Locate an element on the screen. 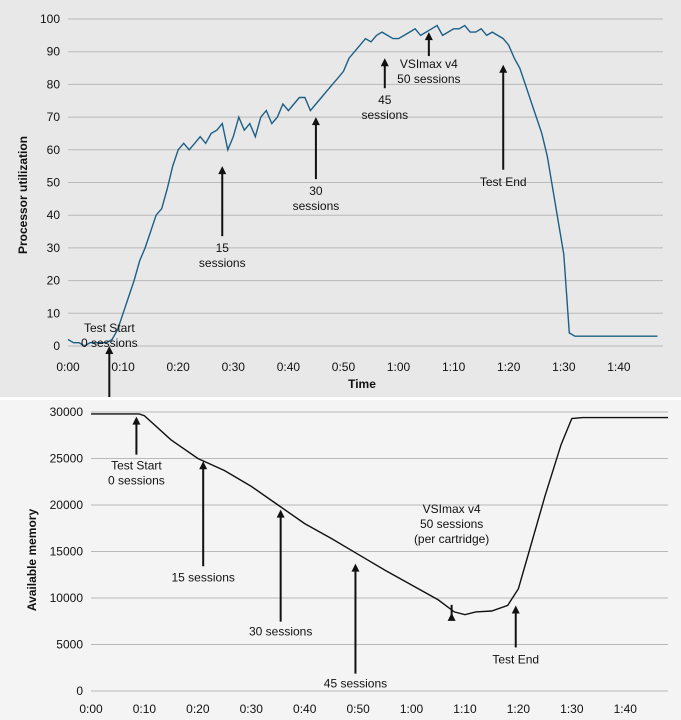 The width and height of the screenshot is (681, 720). cpu-y-tick-label: 30 is located at coordinates (54, 248).